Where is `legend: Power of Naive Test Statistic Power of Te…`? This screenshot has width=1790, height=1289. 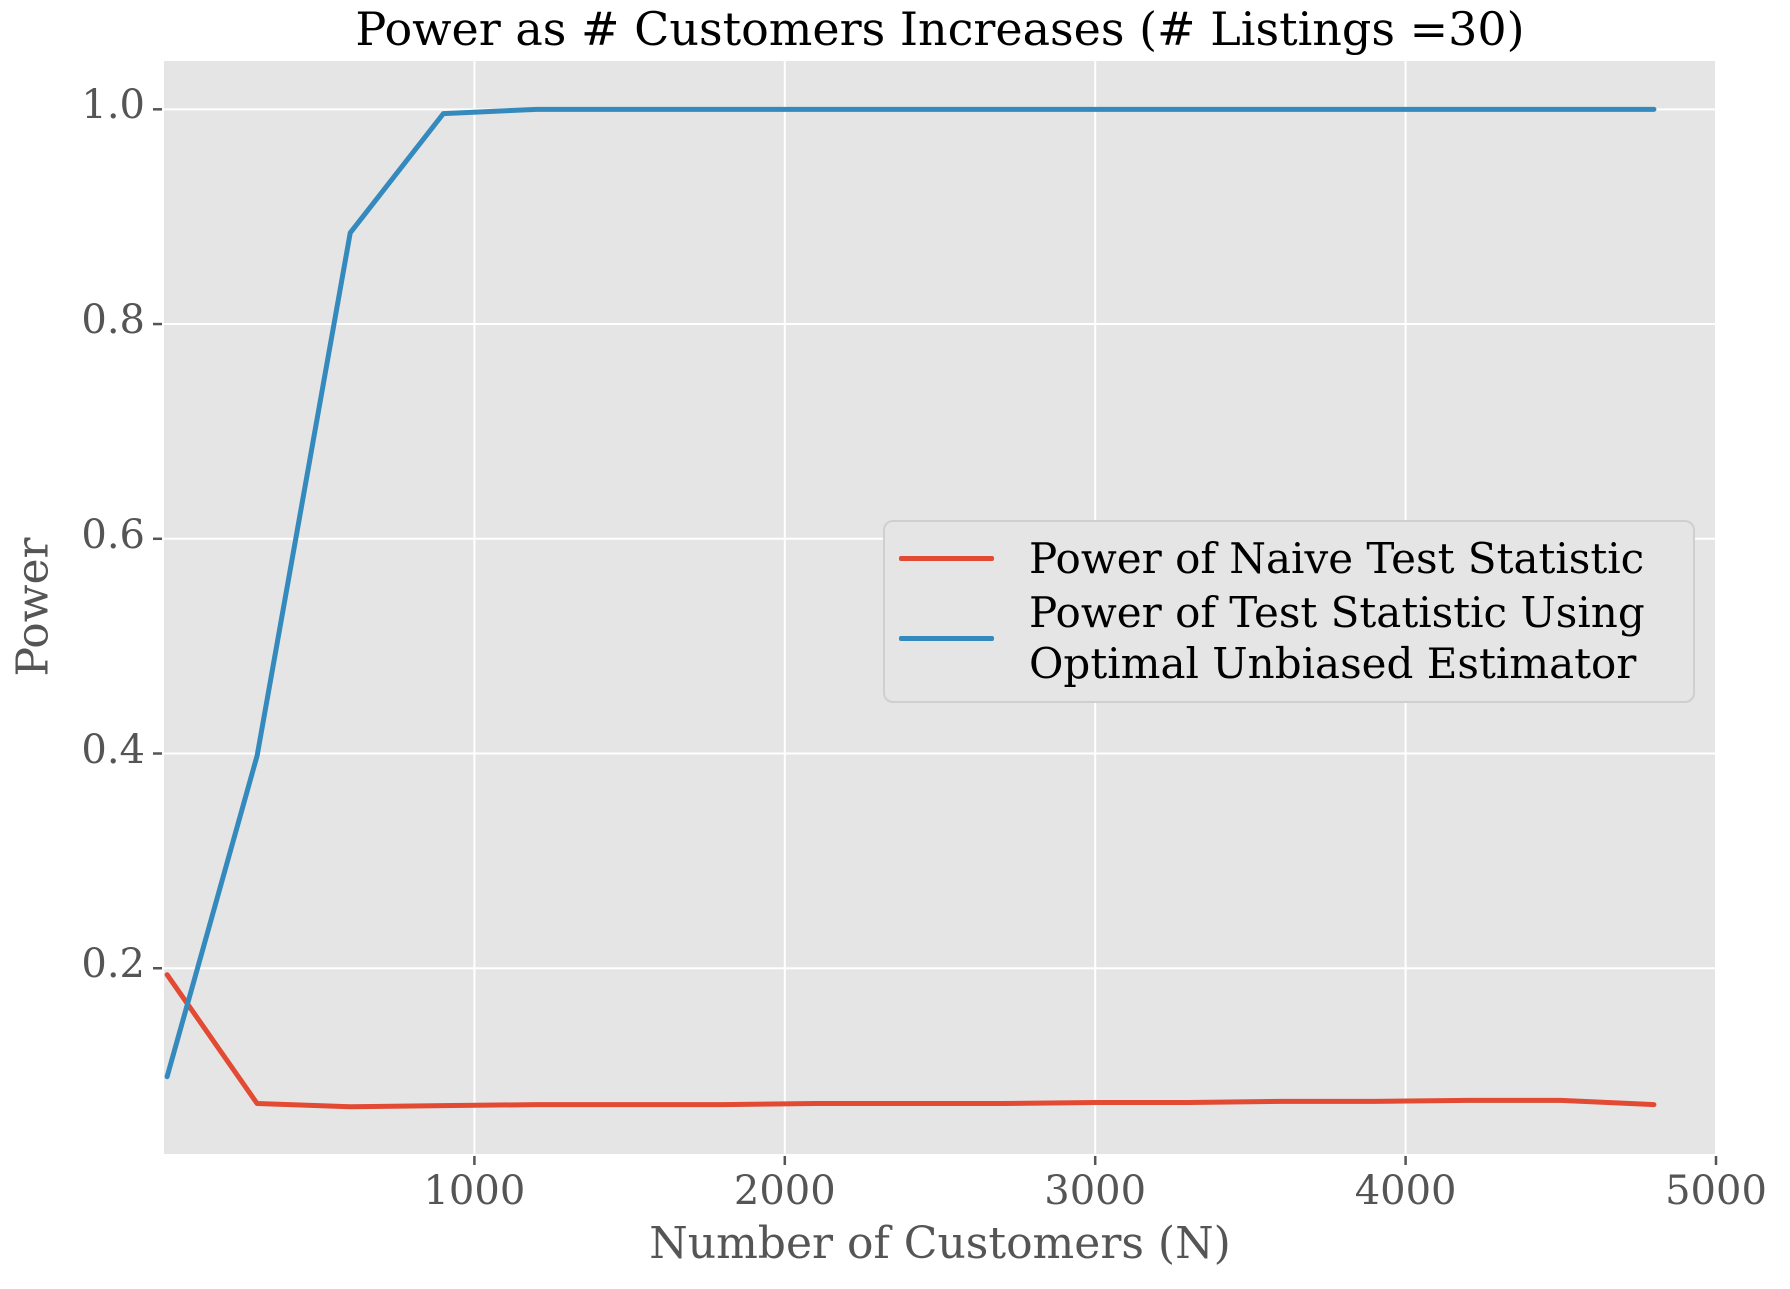
legend: Power of Naive Test Statistic Power of Te… is located at coordinates (1289, 611).